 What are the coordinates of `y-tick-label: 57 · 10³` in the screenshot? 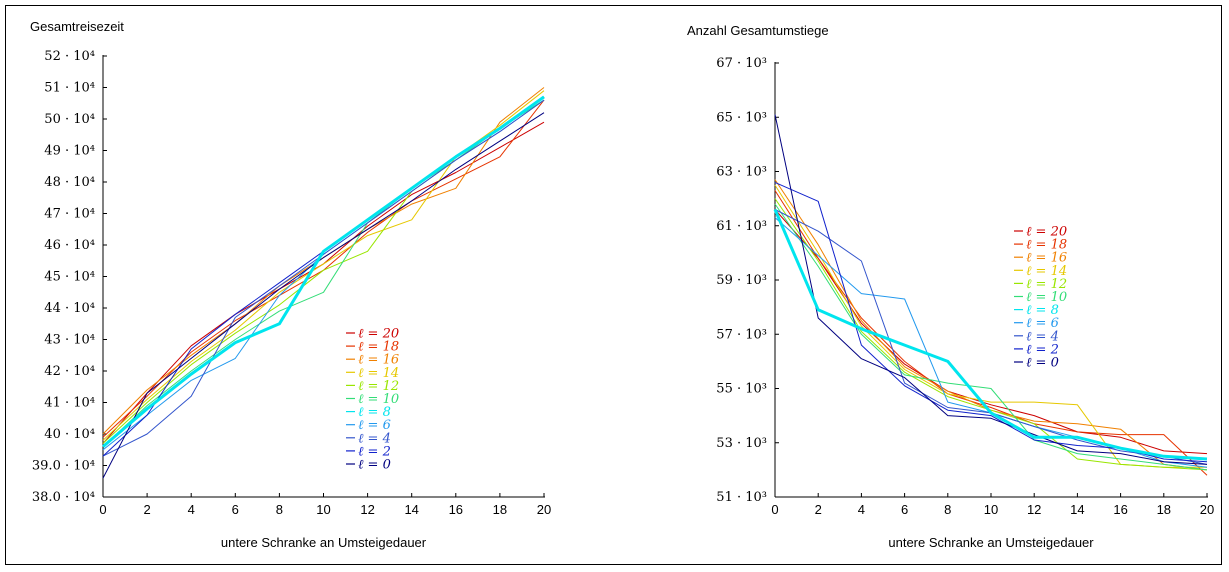 It's located at (741, 334).